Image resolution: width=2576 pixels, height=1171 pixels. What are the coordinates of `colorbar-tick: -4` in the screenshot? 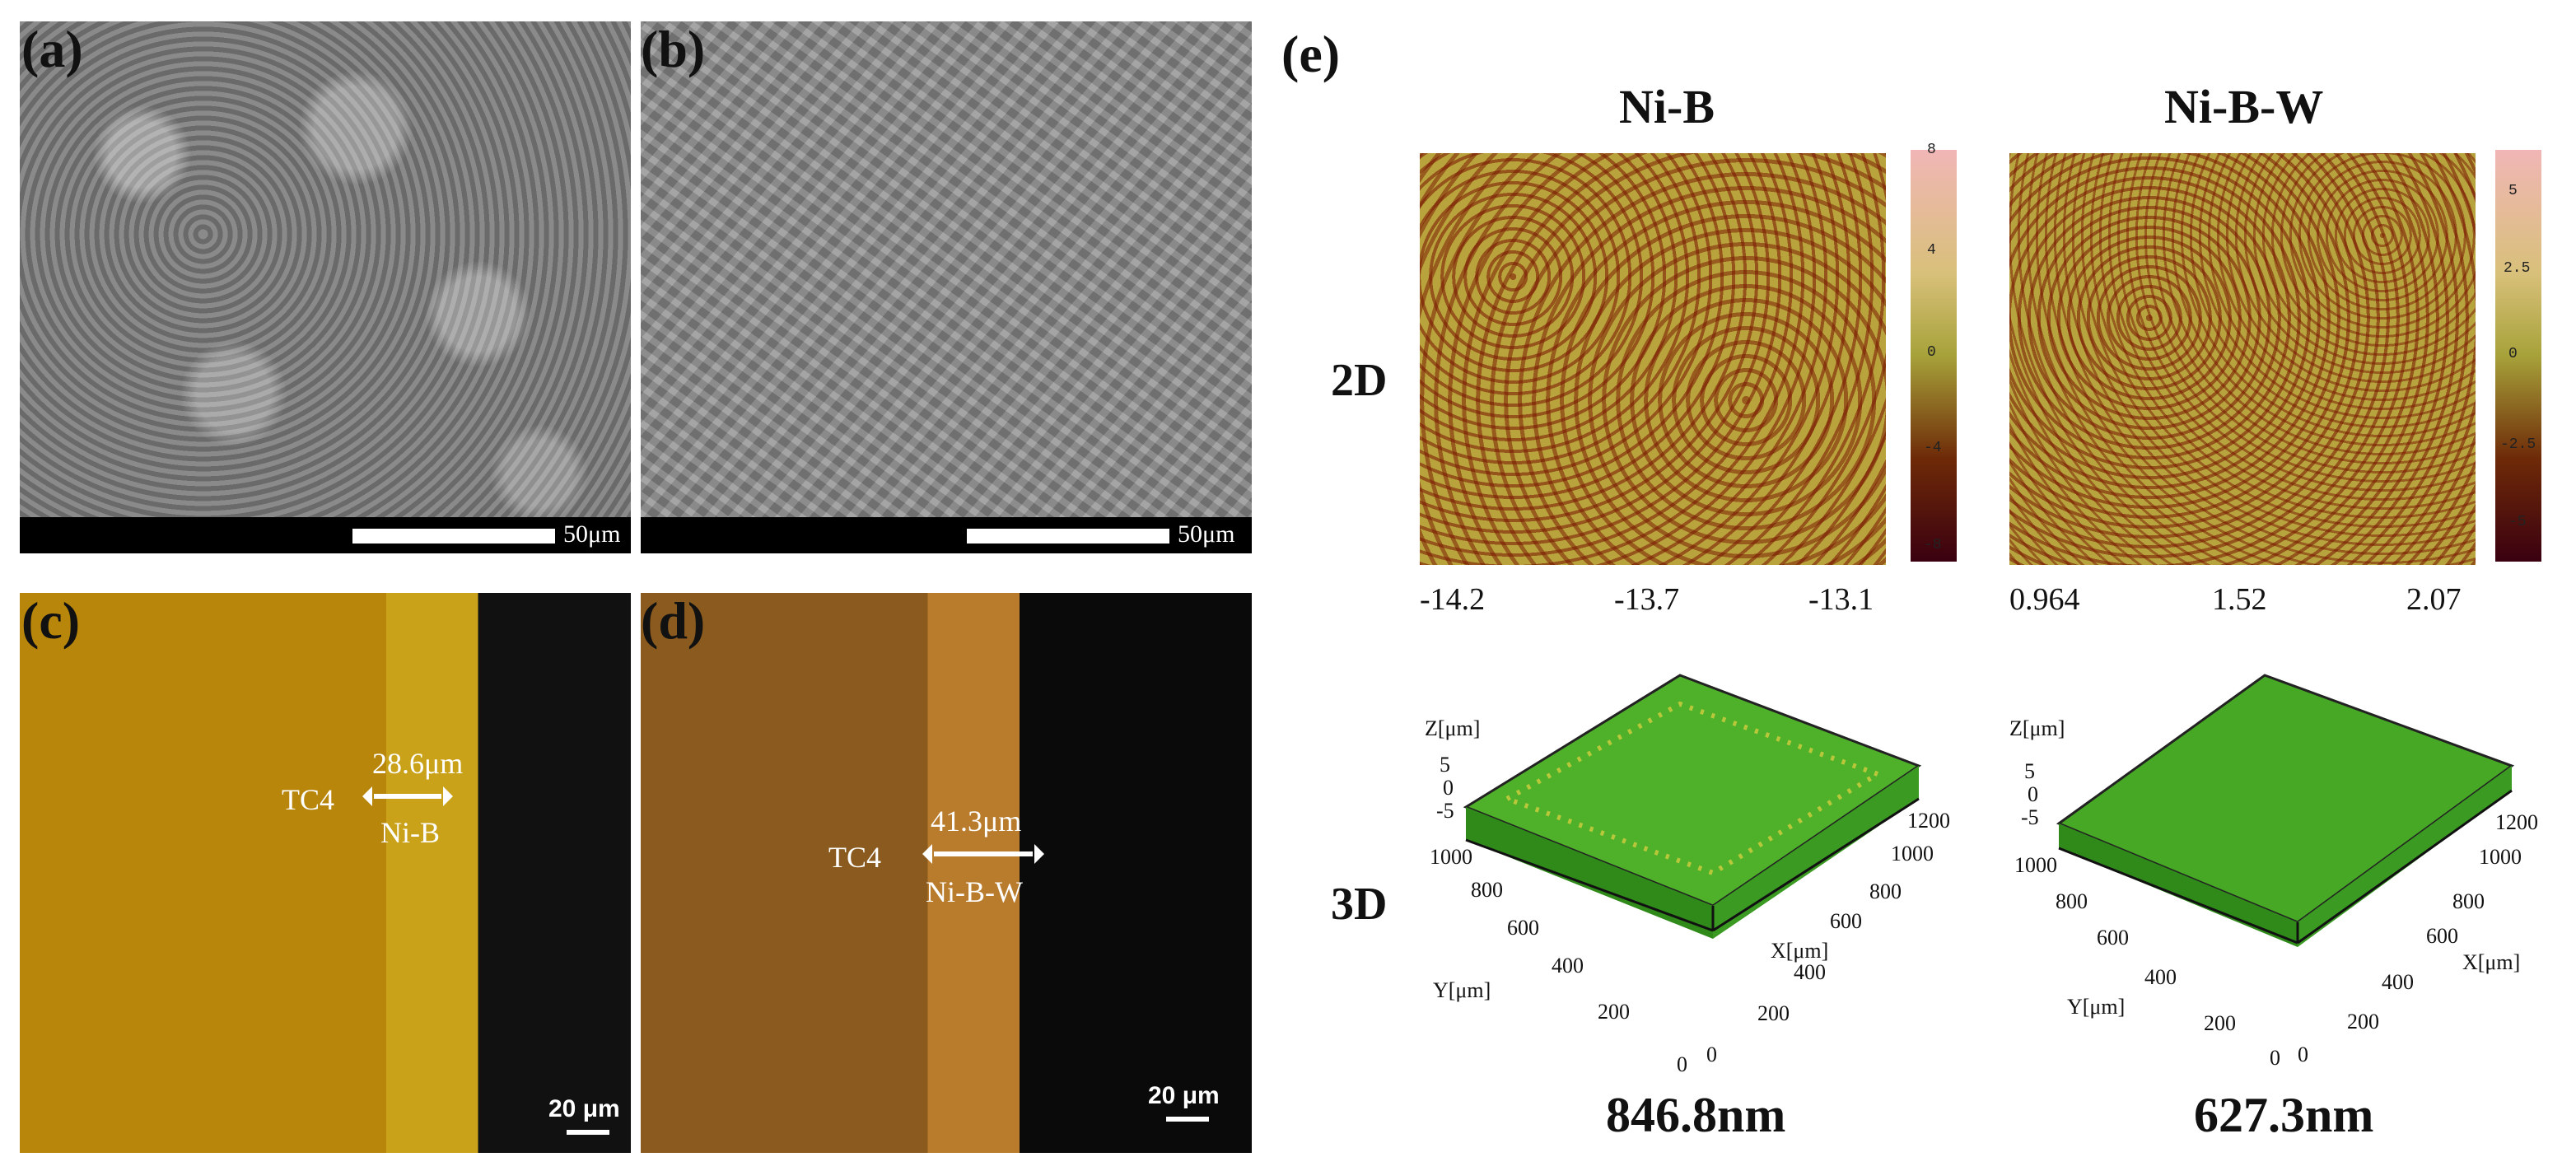 It's located at (1933, 448).